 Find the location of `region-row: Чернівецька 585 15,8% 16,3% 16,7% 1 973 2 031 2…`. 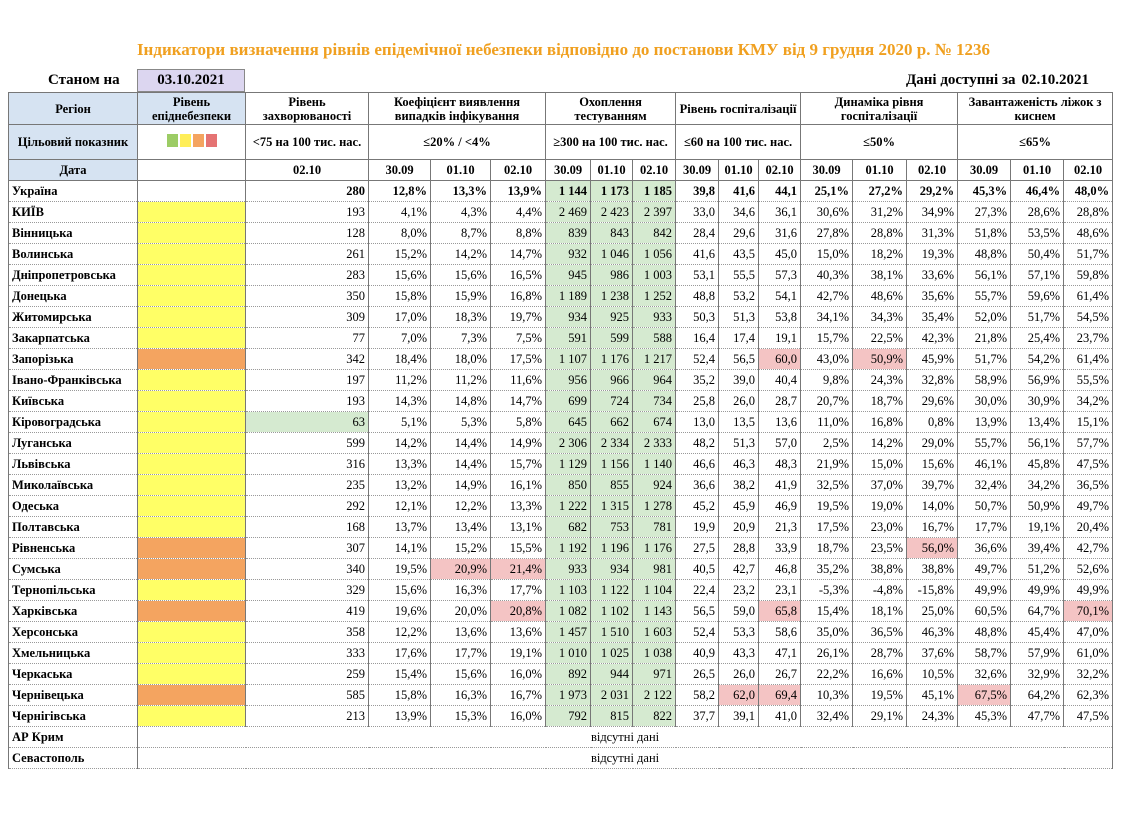

region-row: Чернівецька 585 15,8% 16,3% 16,7% 1 973 2 031 2… is located at coordinates (561, 695).